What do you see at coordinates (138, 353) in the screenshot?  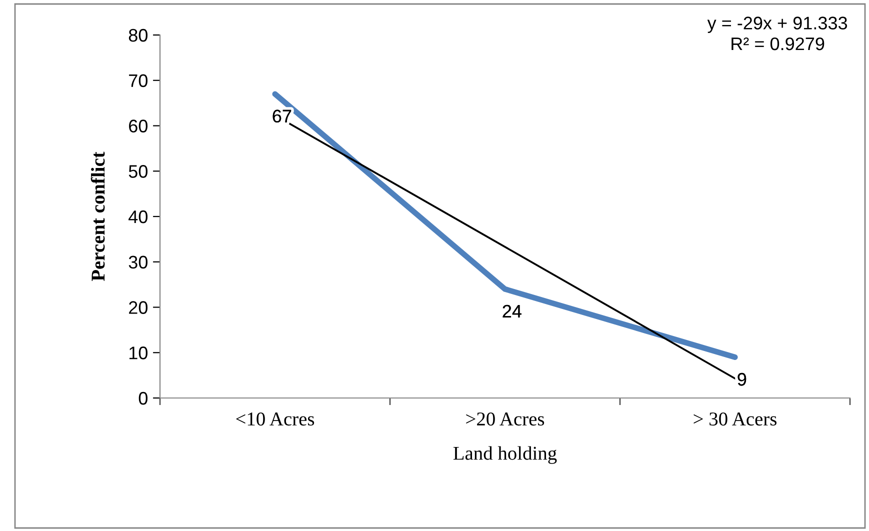 I see `y-tick-label: 10` at bounding box center [138, 353].